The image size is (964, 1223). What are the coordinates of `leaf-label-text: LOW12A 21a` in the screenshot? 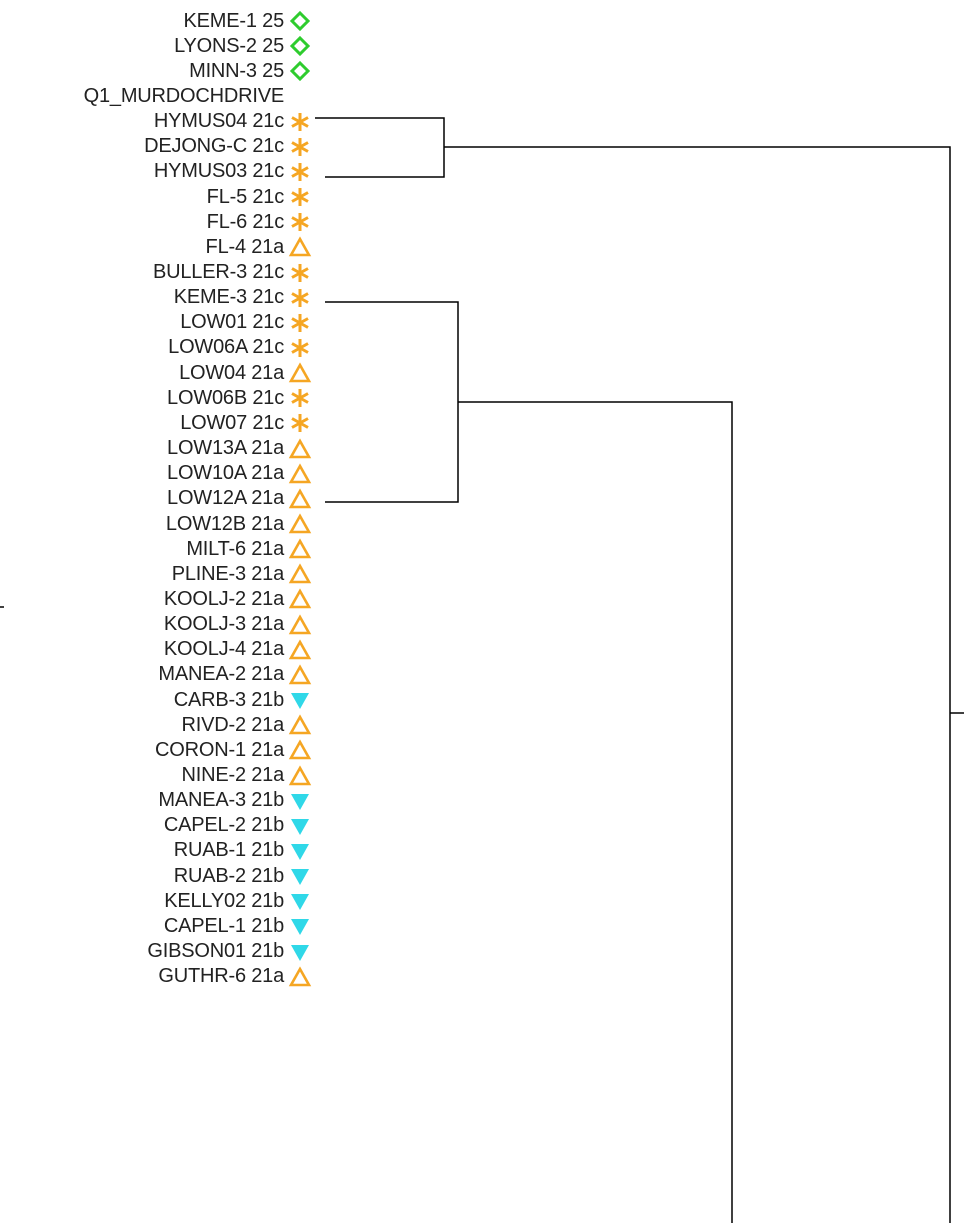 It's located at (225, 498).